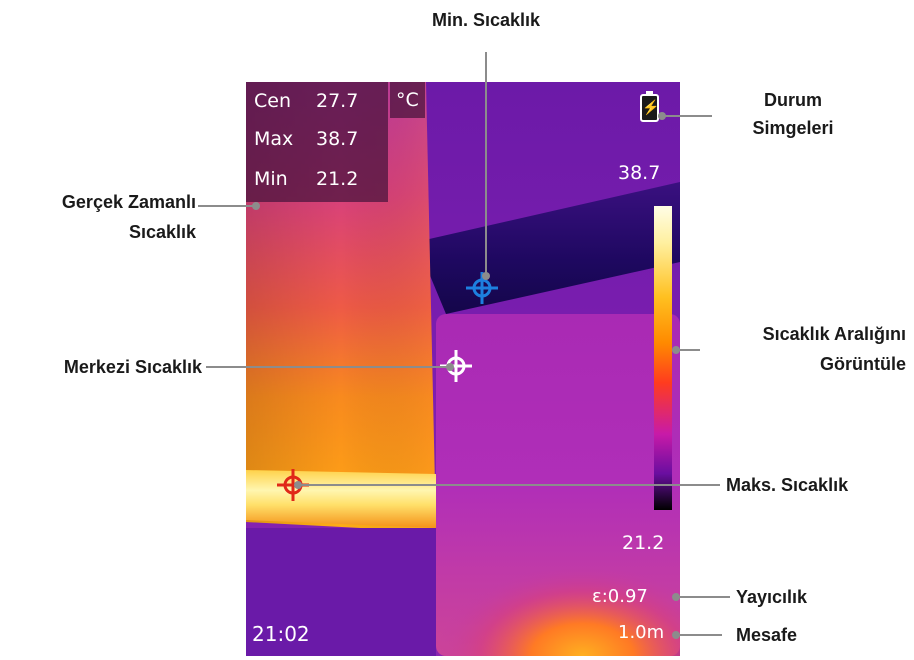 This screenshot has height=660, width=914. Describe the element at coordinates (620, 596) in the screenshot. I see `emissivity-value: ε:0.97` at that location.